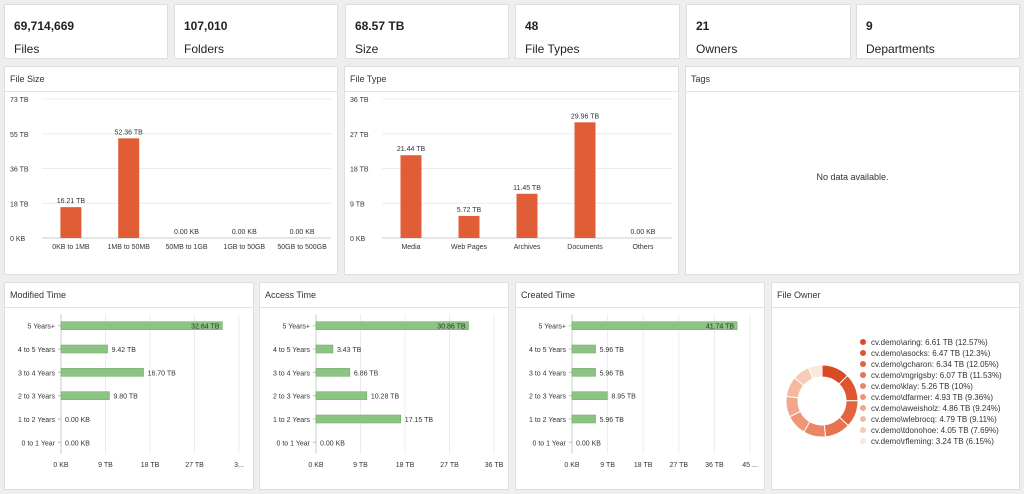 This screenshot has height=494, width=1024. Describe the element at coordinates (852, 170) in the screenshot. I see `tags-panel: Tags No data available.` at that location.